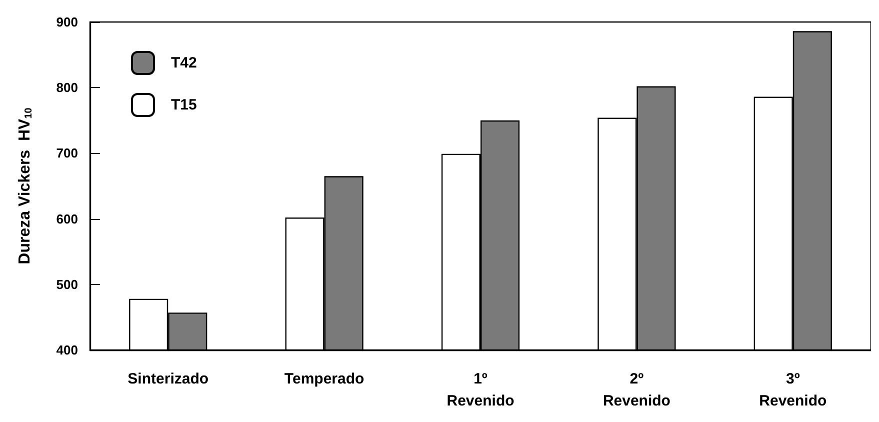 The height and width of the screenshot is (422, 879). What do you see at coordinates (67, 22) in the screenshot?
I see `y-tick-label: 900` at bounding box center [67, 22].